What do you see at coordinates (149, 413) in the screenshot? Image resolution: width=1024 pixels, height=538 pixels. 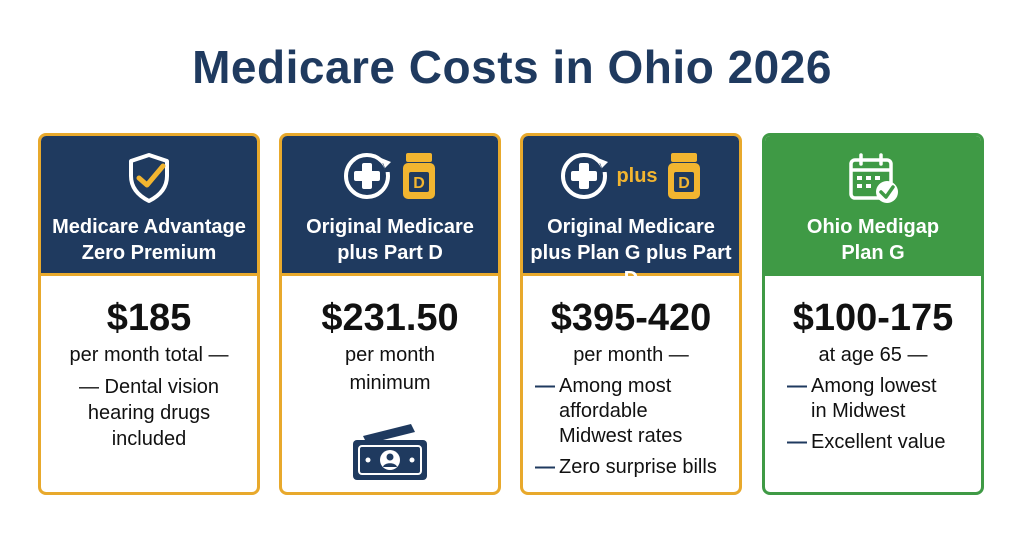 I see `bullet-line: hearing drugs` at bounding box center [149, 413].